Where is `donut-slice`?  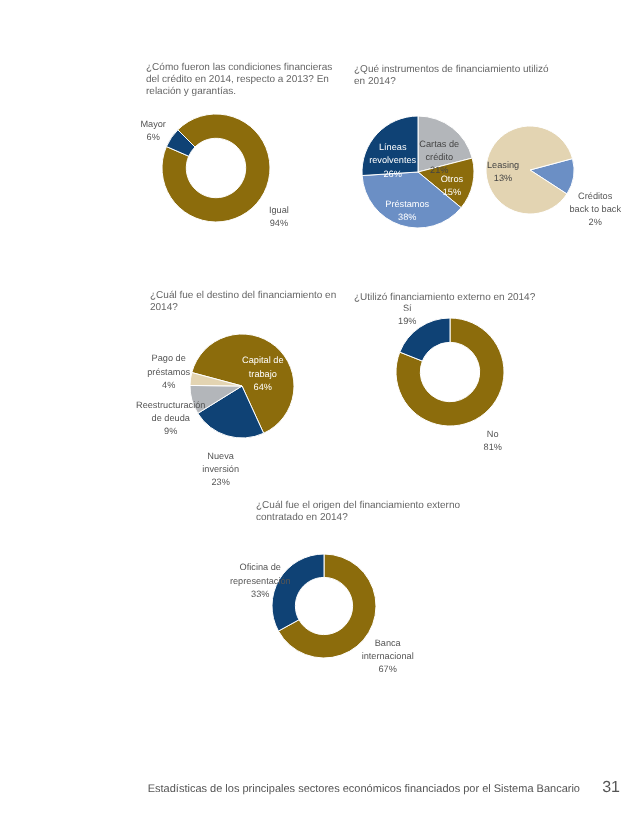
donut-slice is located at coordinates (450, 372).